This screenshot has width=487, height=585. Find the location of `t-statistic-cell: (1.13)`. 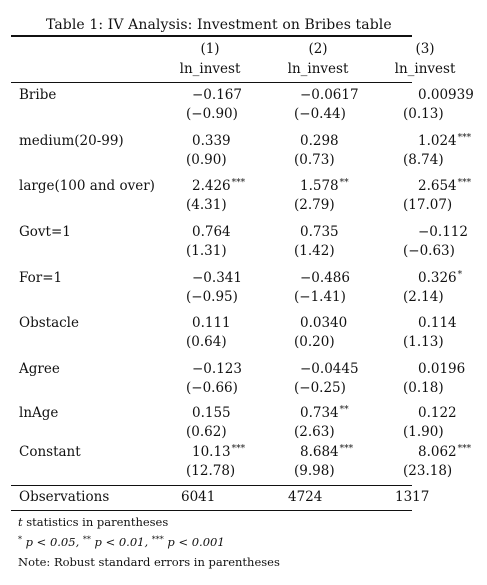

t-statistic-cell: (1.13) is located at coordinates (423, 342).